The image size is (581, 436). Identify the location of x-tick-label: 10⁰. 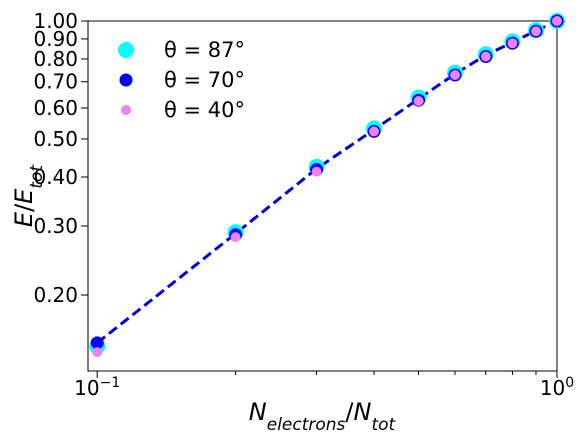
(557, 387).